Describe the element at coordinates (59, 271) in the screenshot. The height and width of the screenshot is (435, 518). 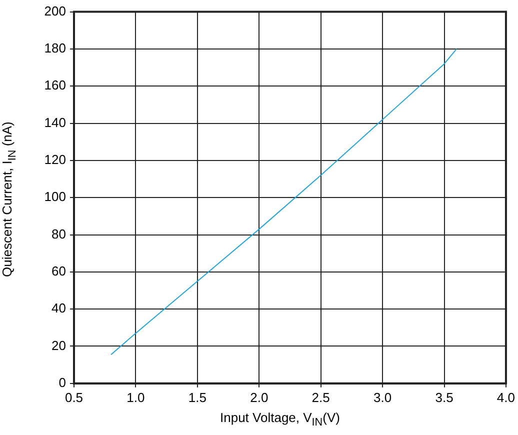
I see `y-tick-label: 60` at that location.